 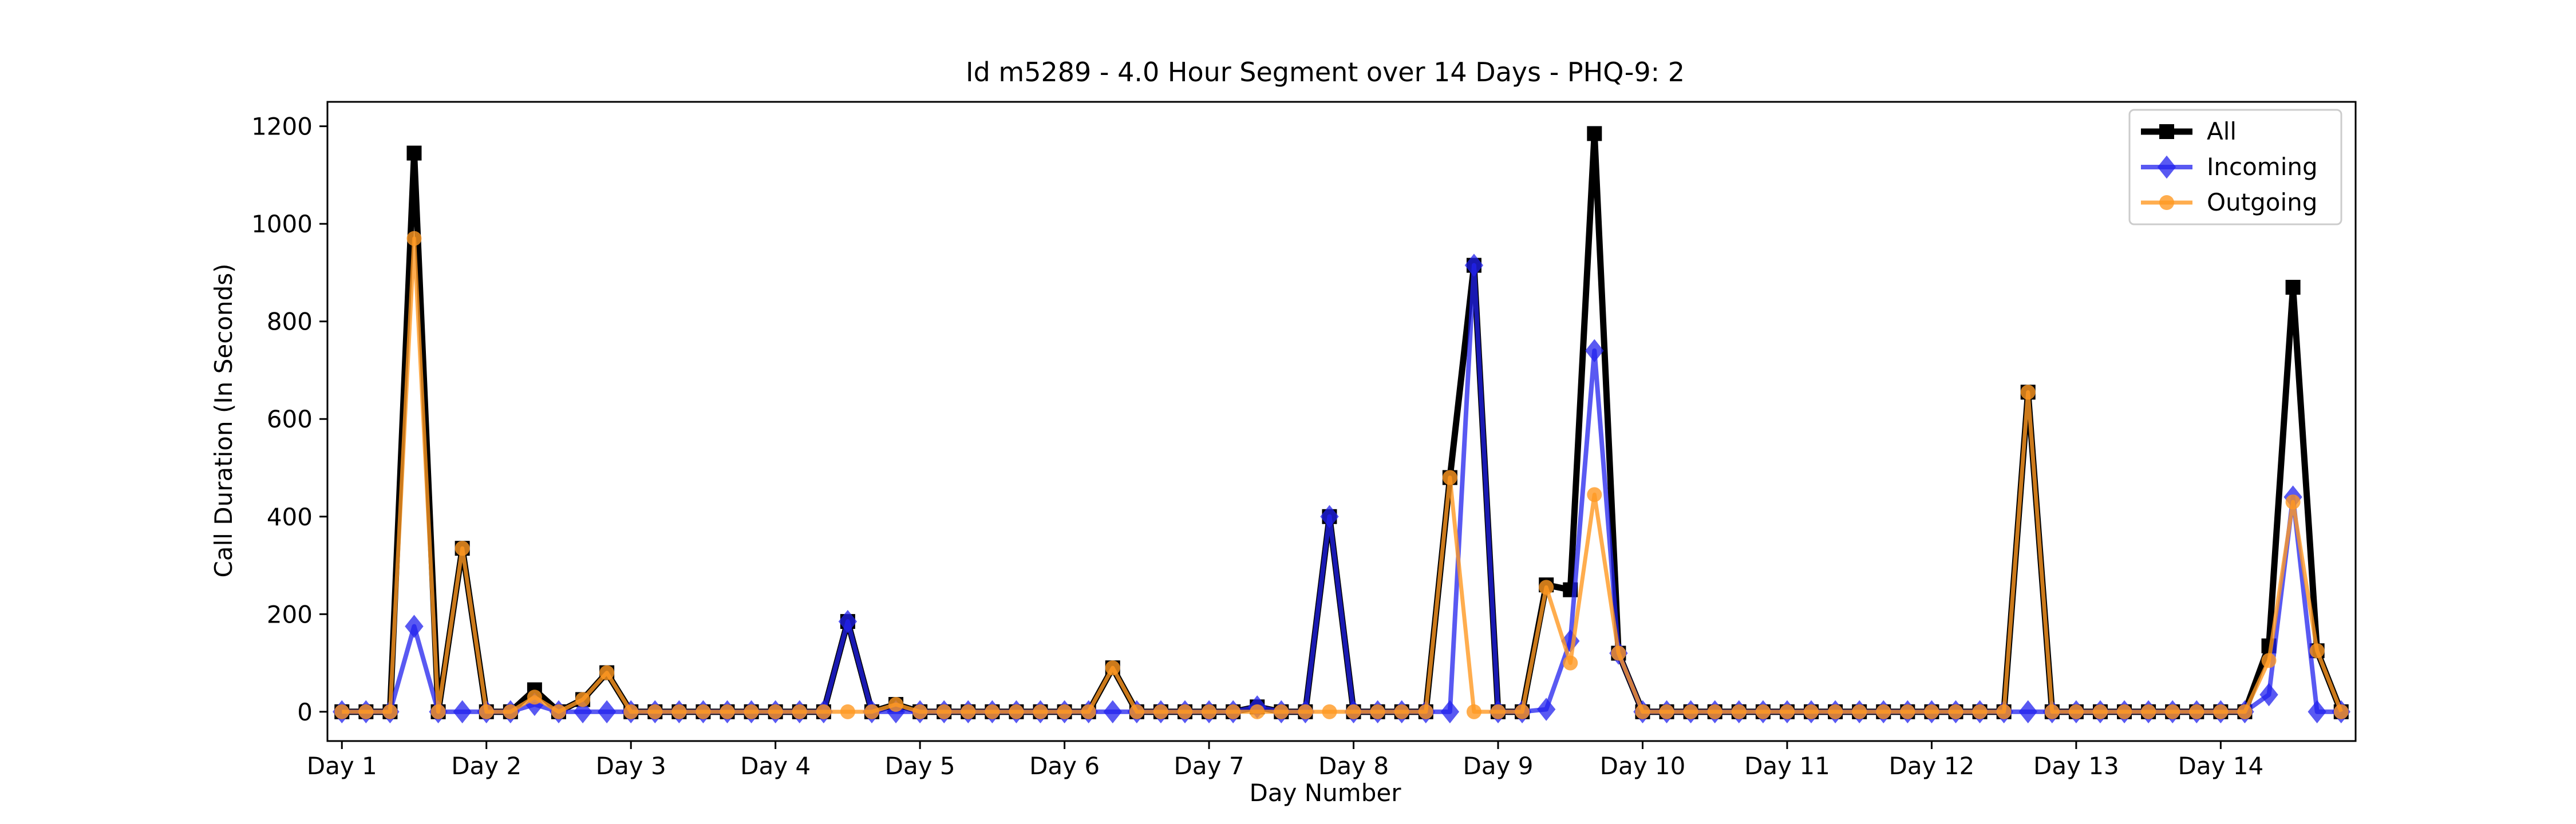 What do you see at coordinates (631, 766) in the screenshot?
I see `x-tick-label: Day 3` at bounding box center [631, 766].